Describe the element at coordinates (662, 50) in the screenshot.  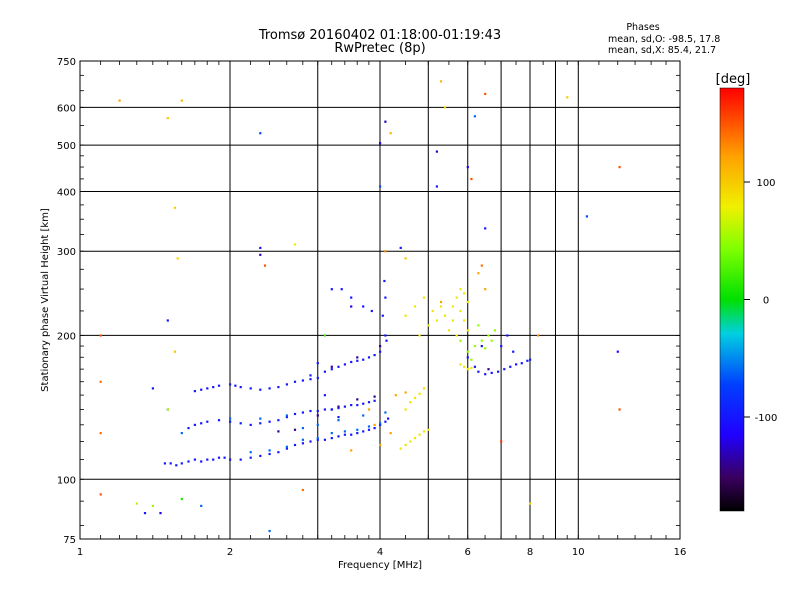
I see `legend-line-x: mean, sd,X: 85.4, 21.7` at that location.